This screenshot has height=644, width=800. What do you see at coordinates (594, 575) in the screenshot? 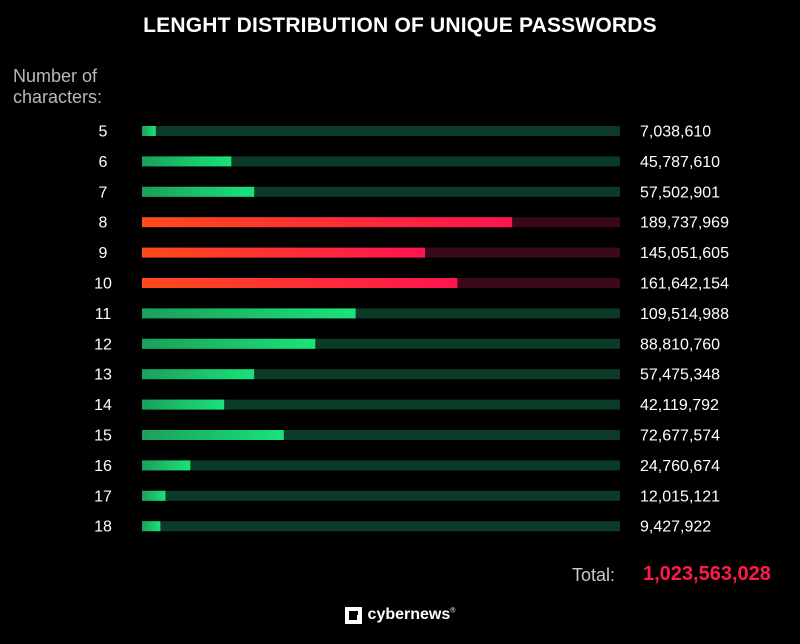
I see `total-label: Total:` at bounding box center [594, 575].